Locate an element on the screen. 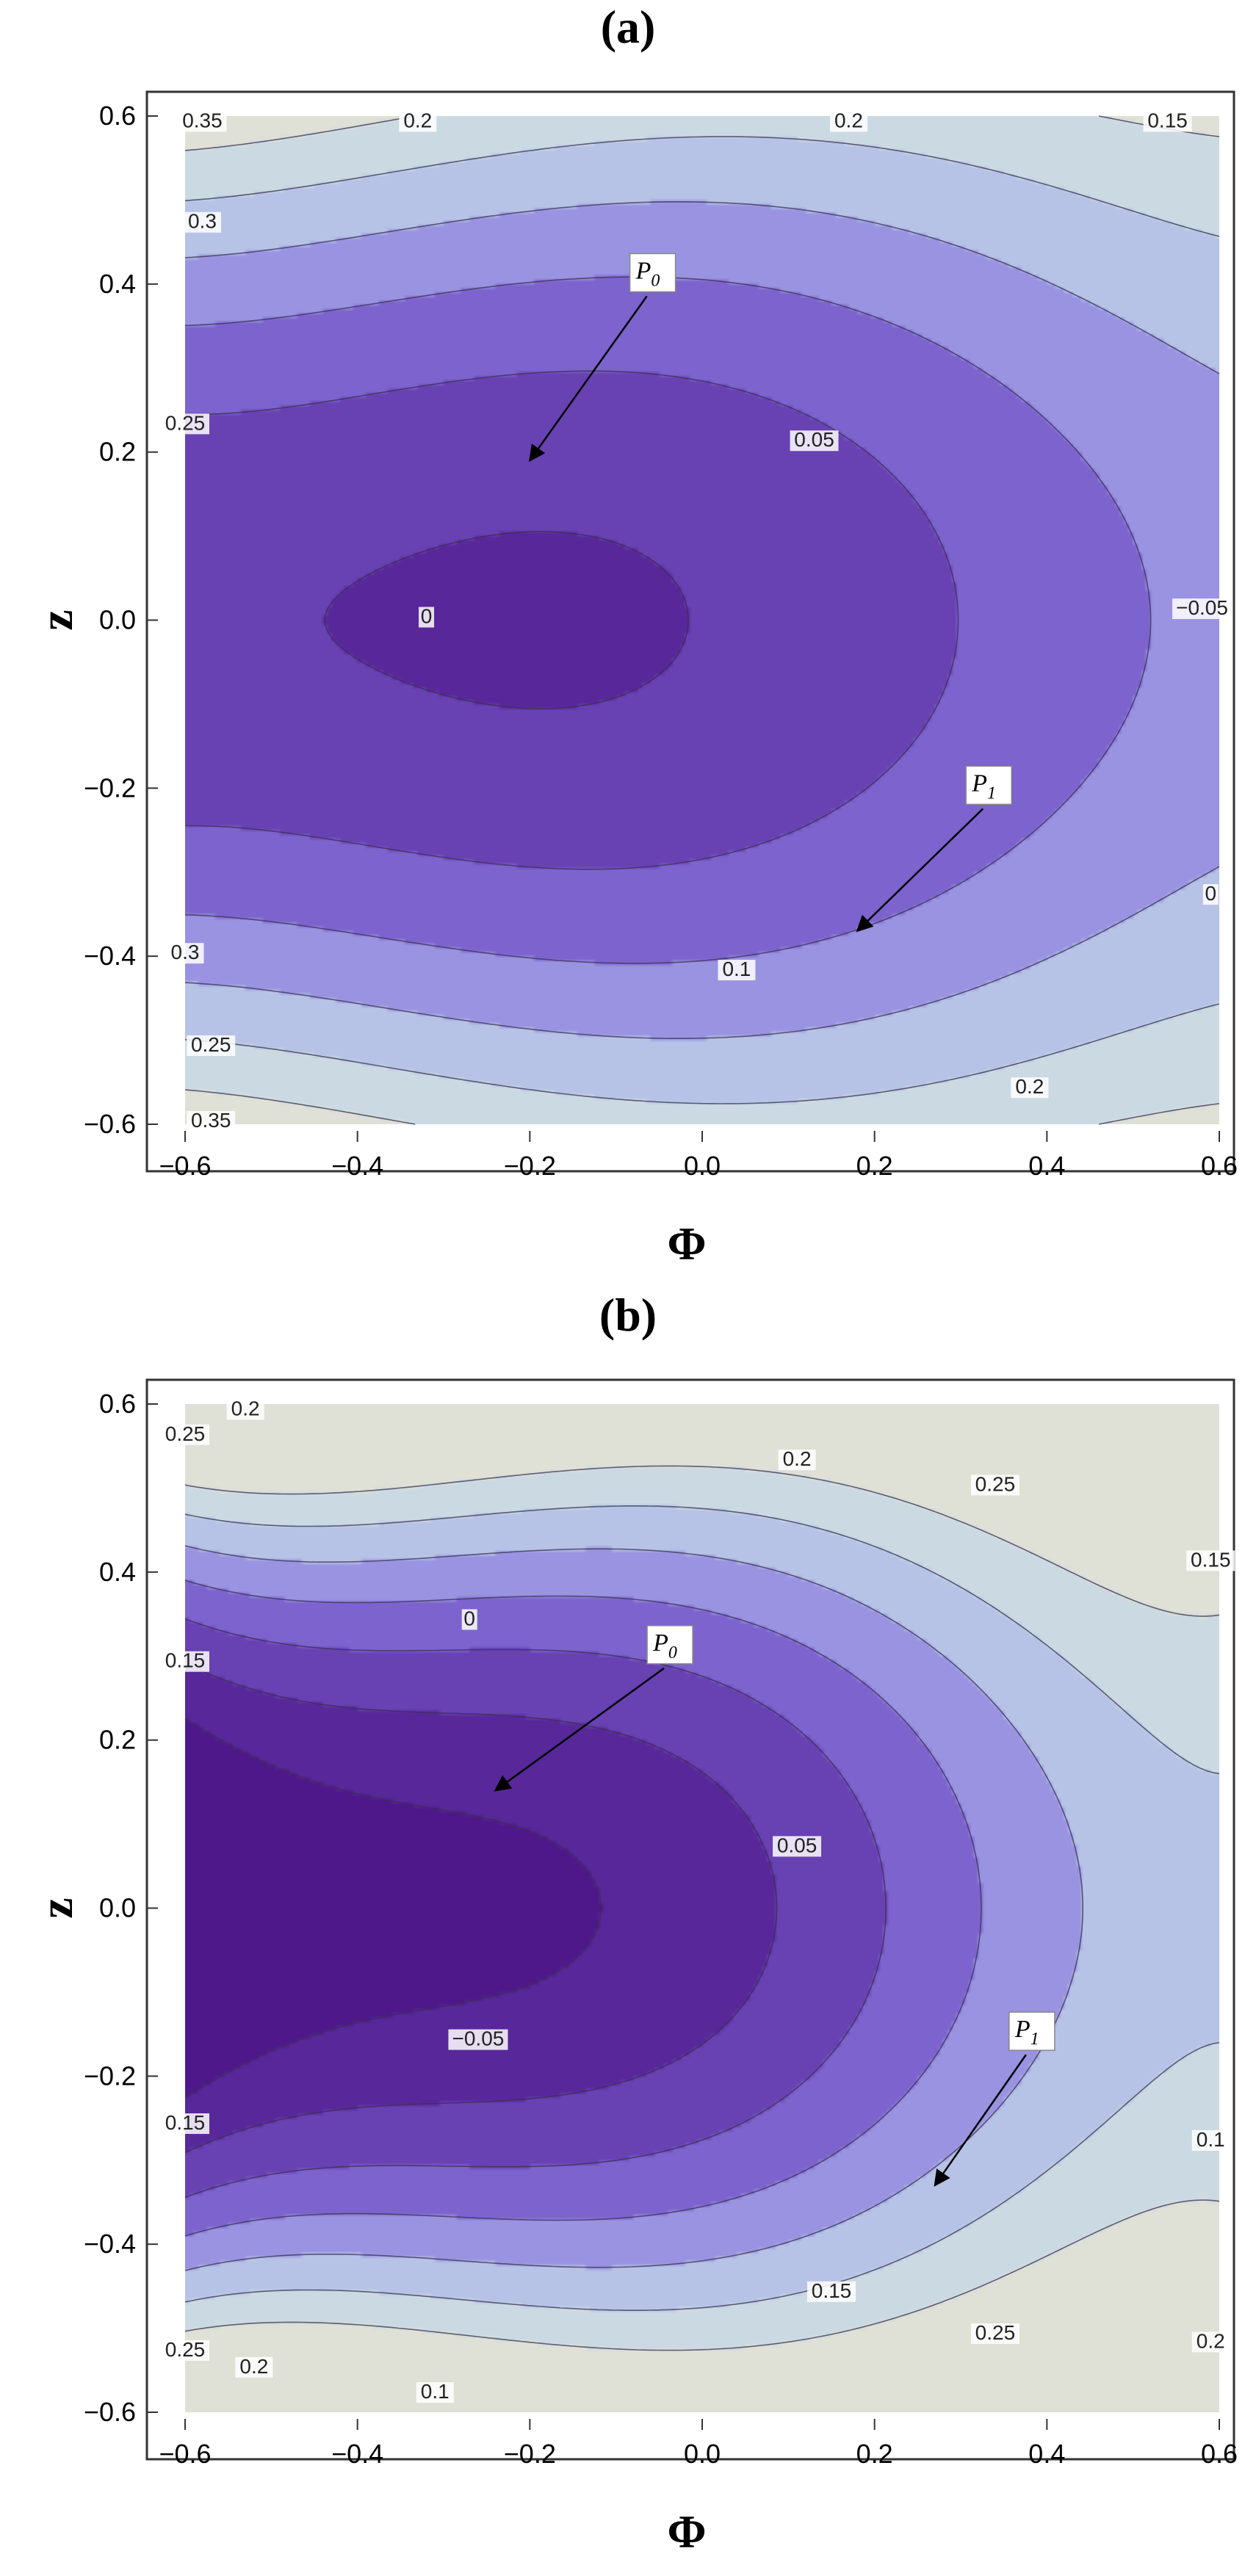 The height and width of the screenshot is (2576, 1256). critical-point-p0: P0 is located at coordinates (603, 357).